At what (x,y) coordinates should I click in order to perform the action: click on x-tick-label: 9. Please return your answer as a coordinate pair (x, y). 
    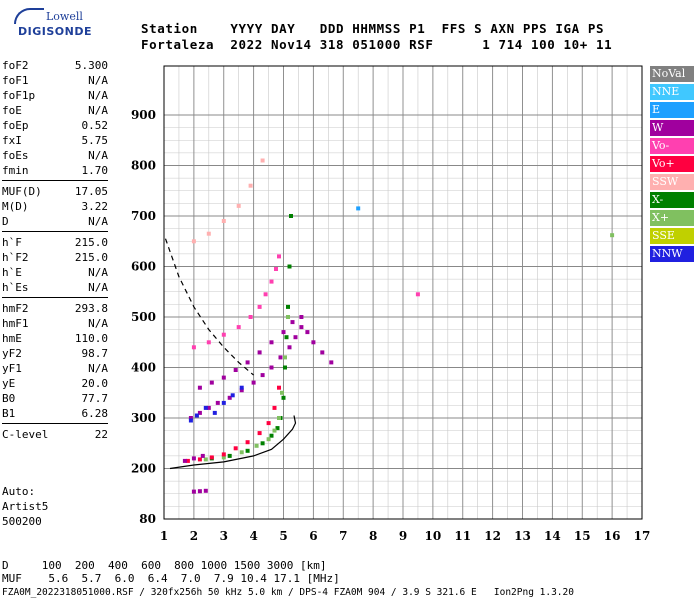
    Looking at the image, I should click on (403, 536).